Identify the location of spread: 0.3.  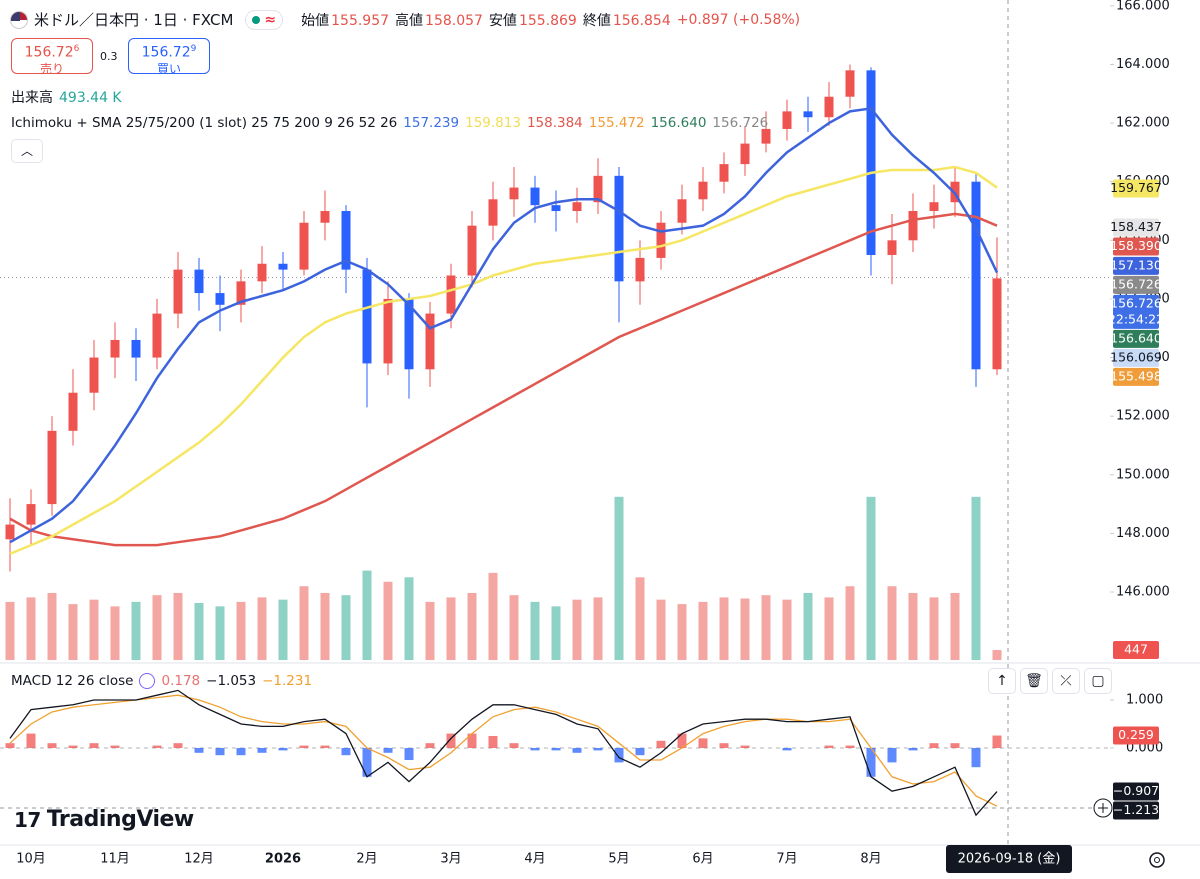
(109, 56).